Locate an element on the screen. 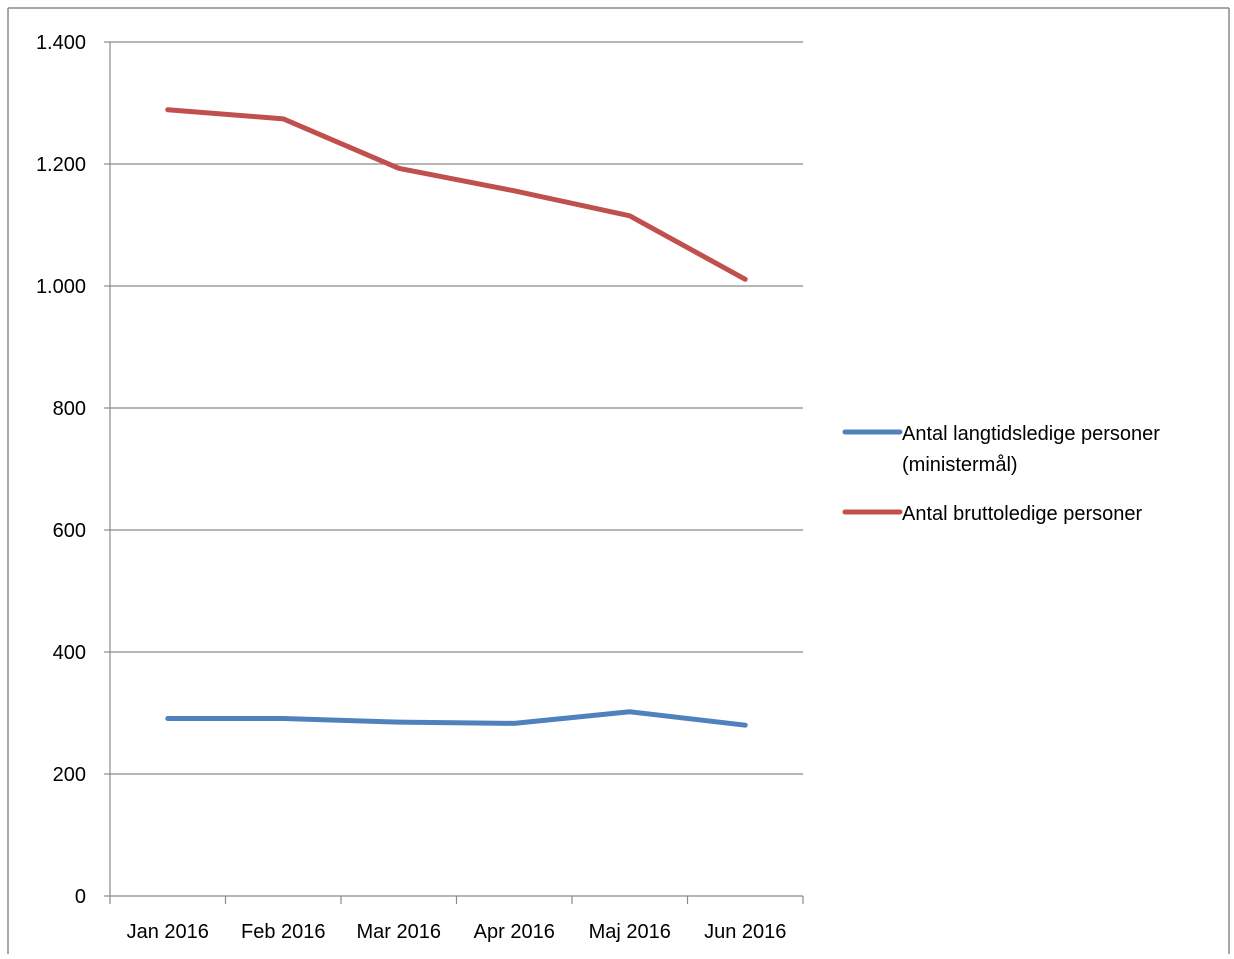  y-tick-label: 1.200 is located at coordinates (61, 165).